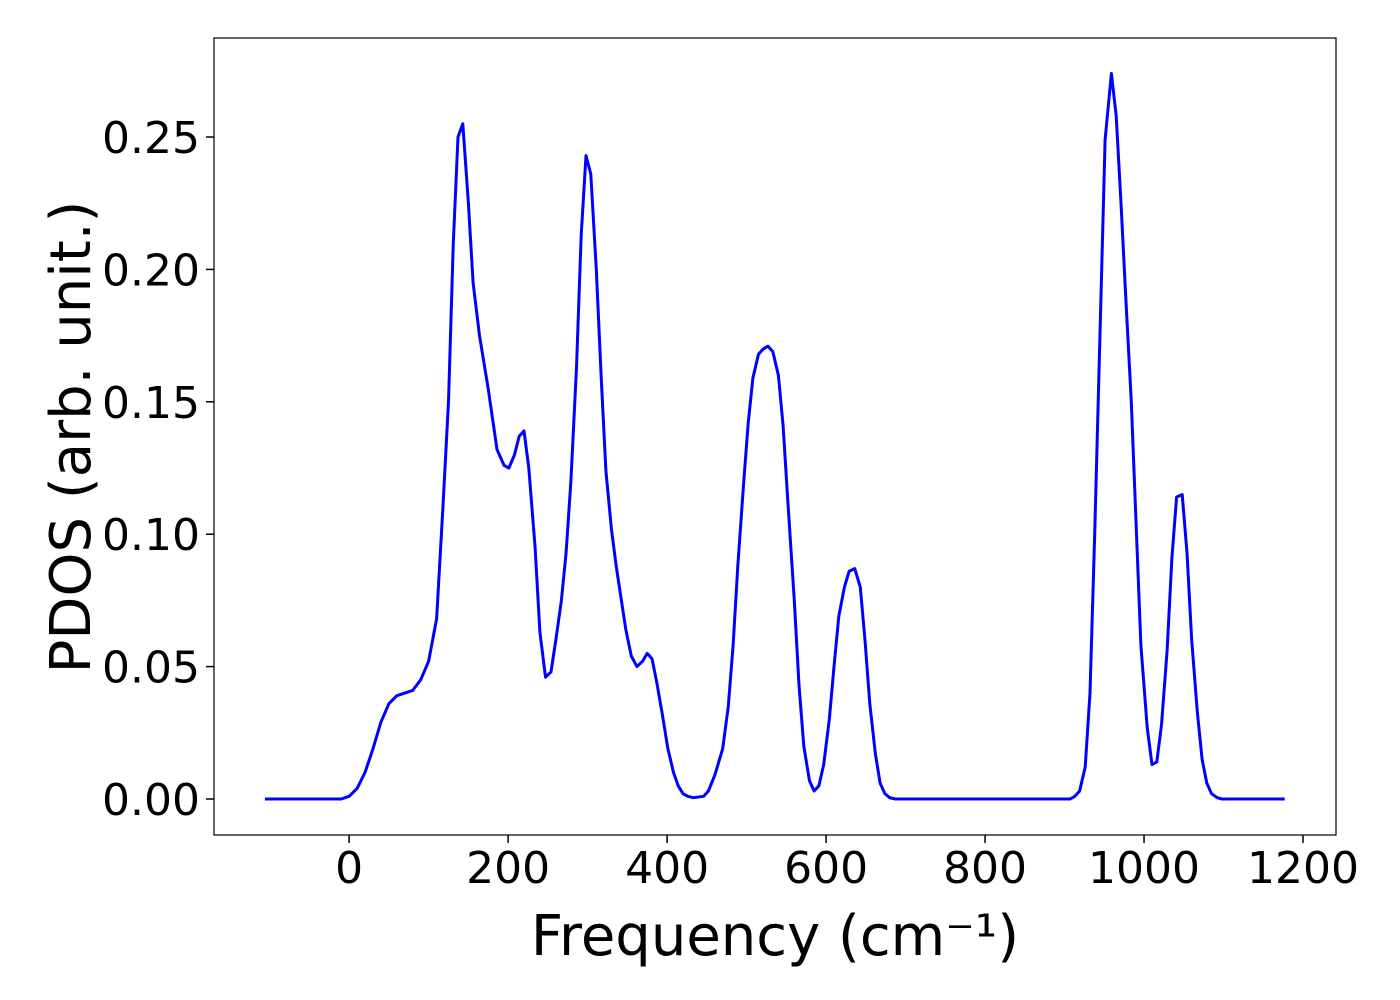 This screenshot has width=1400, height=1000. Describe the element at coordinates (151, 800) in the screenshot. I see `y-tick-label: 0.00` at that location.